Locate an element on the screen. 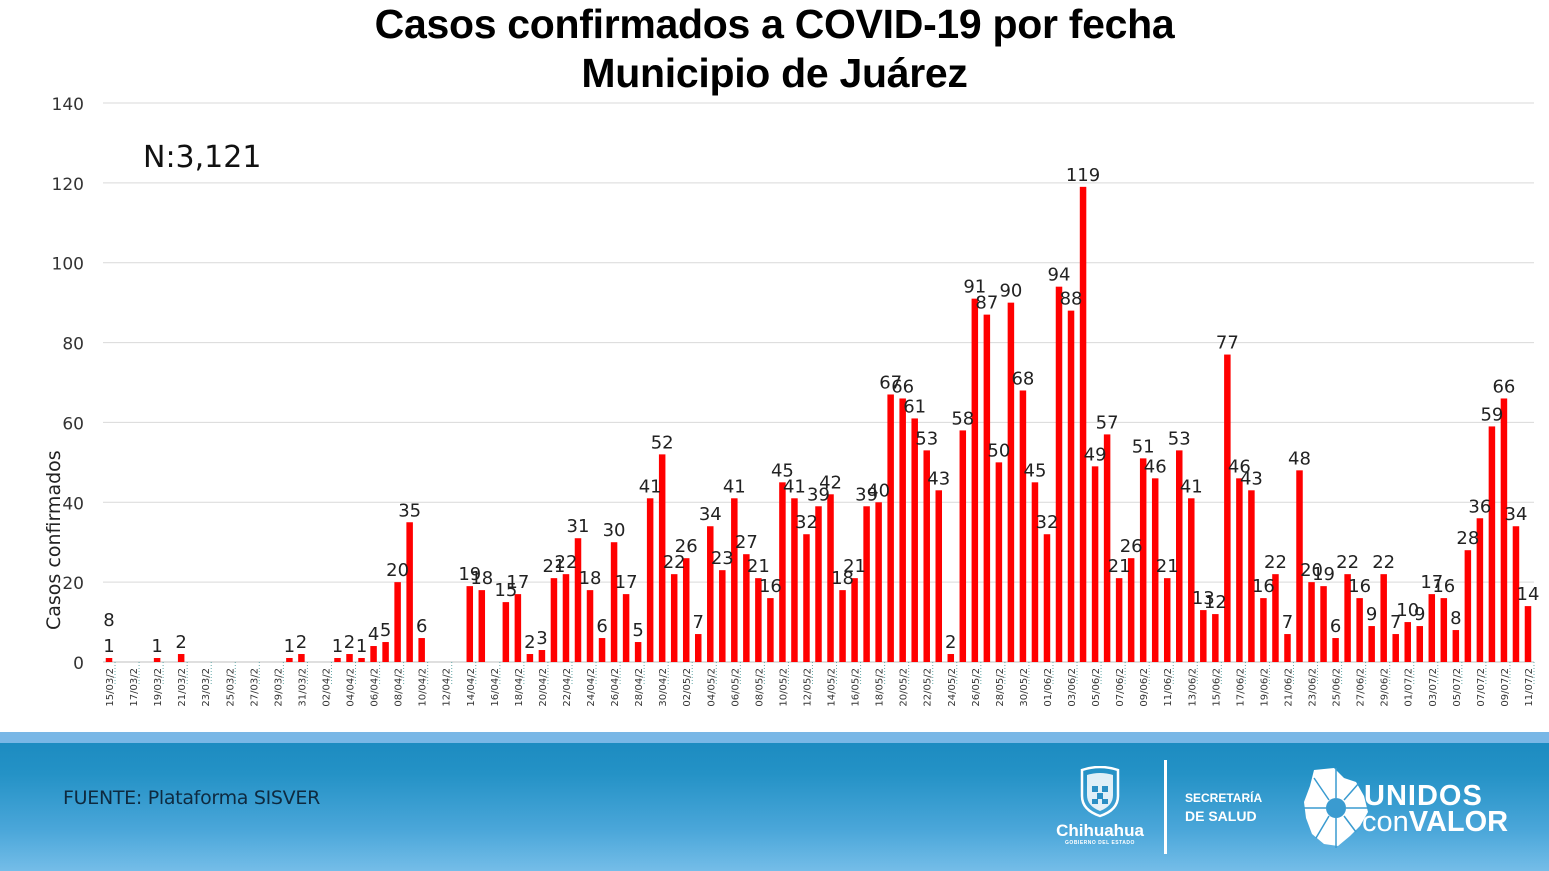 The height and width of the screenshot is (871, 1549). data-label: 58 is located at coordinates (962, 418).